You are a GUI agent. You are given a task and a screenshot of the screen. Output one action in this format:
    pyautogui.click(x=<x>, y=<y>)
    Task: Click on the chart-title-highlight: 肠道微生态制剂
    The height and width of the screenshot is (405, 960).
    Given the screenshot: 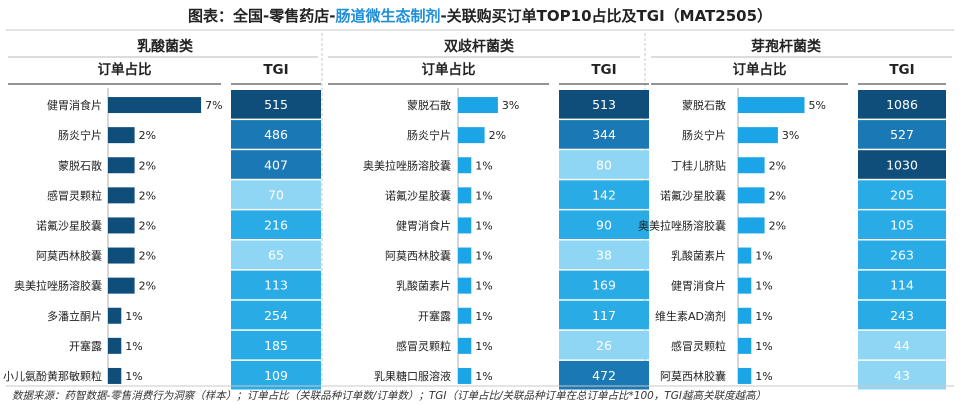 What is the action you would take?
    pyautogui.click(x=387, y=16)
    